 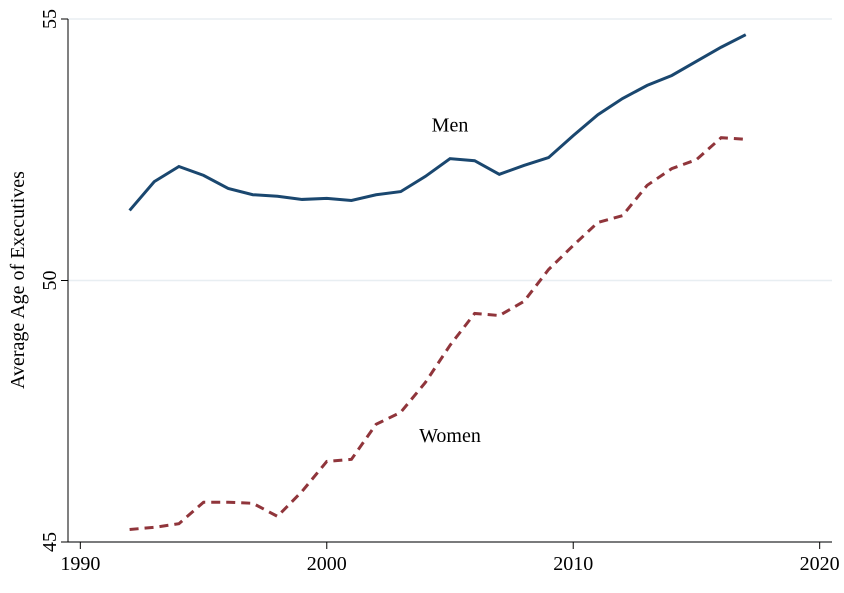 What do you see at coordinates (50, 19) in the screenshot?
I see `y-tick-label: 55` at bounding box center [50, 19].